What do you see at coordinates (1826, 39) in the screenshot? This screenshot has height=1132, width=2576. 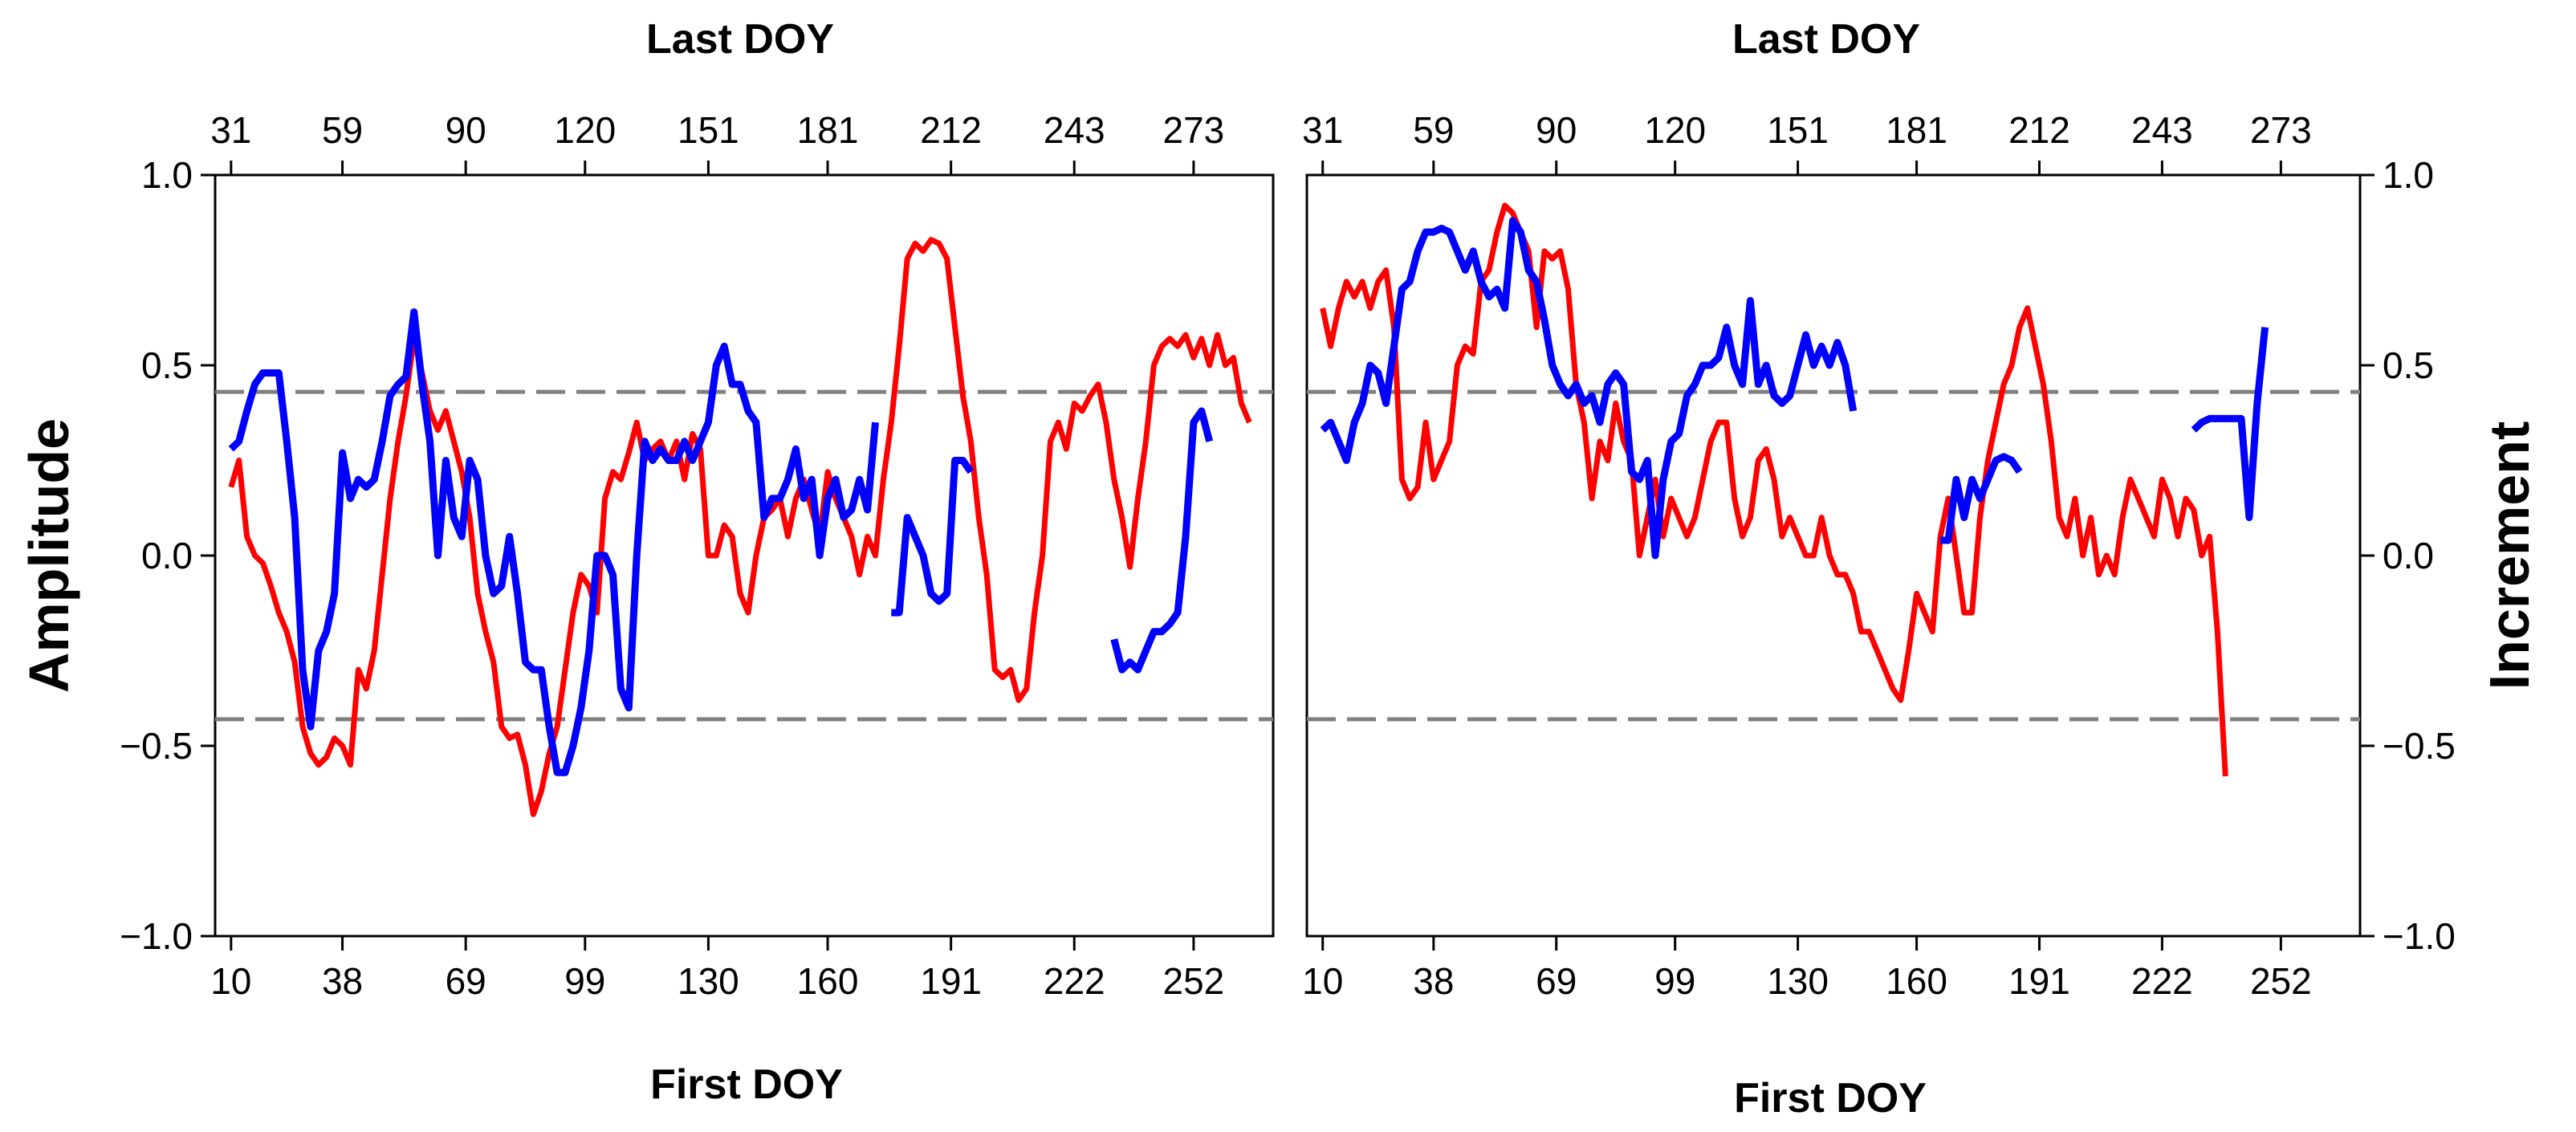 I see `right-x2-axis-title: Last DOY` at bounding box center [1826, 39].